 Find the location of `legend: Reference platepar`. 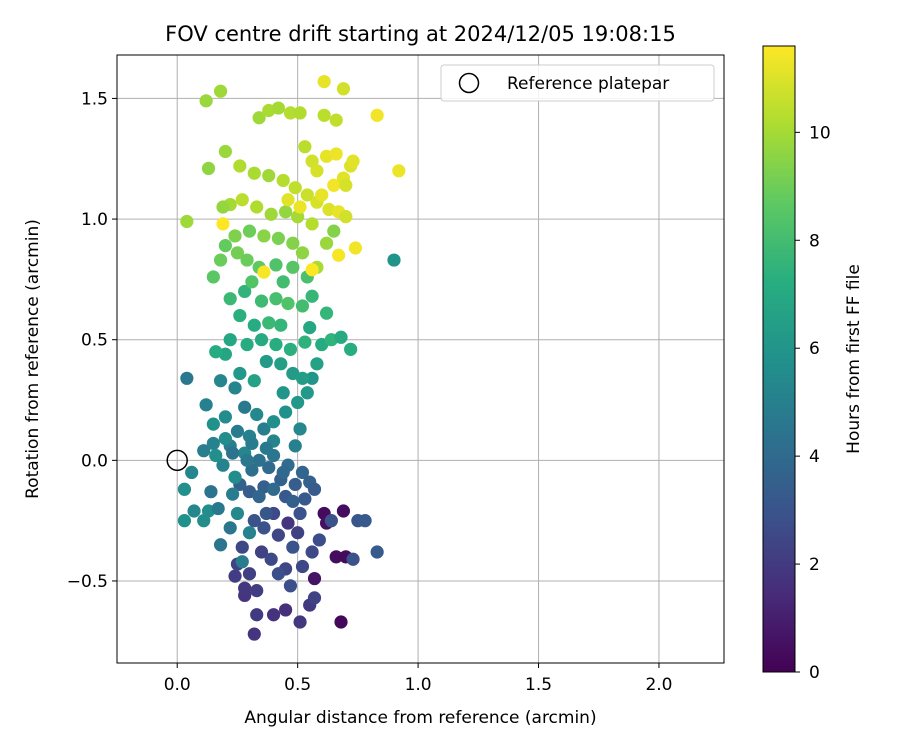

legend: Reference platepar is located at coordinates (577, 83).